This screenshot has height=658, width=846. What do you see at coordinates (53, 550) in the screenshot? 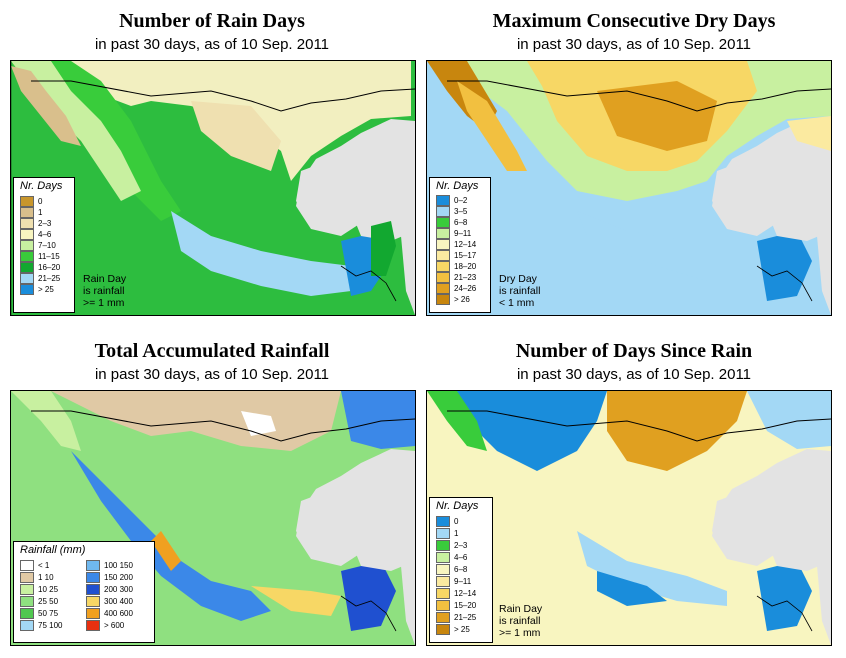
I see `legend-title: Rainfall (mm)` at bounding box center [53, 550].